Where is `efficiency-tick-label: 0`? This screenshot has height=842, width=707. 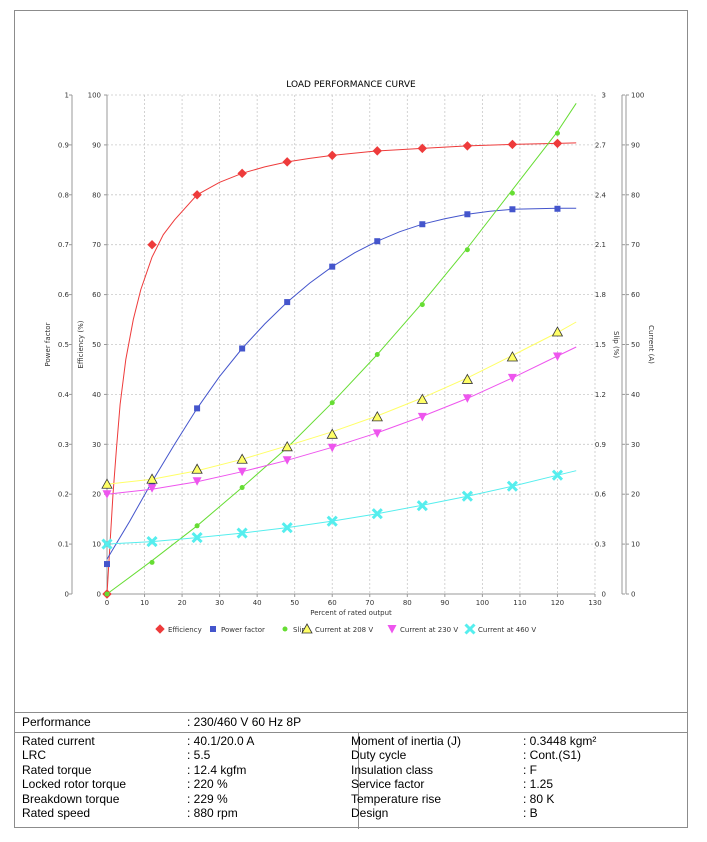 efficiency-tick-label: 0 is located at coordinates (99, 595).